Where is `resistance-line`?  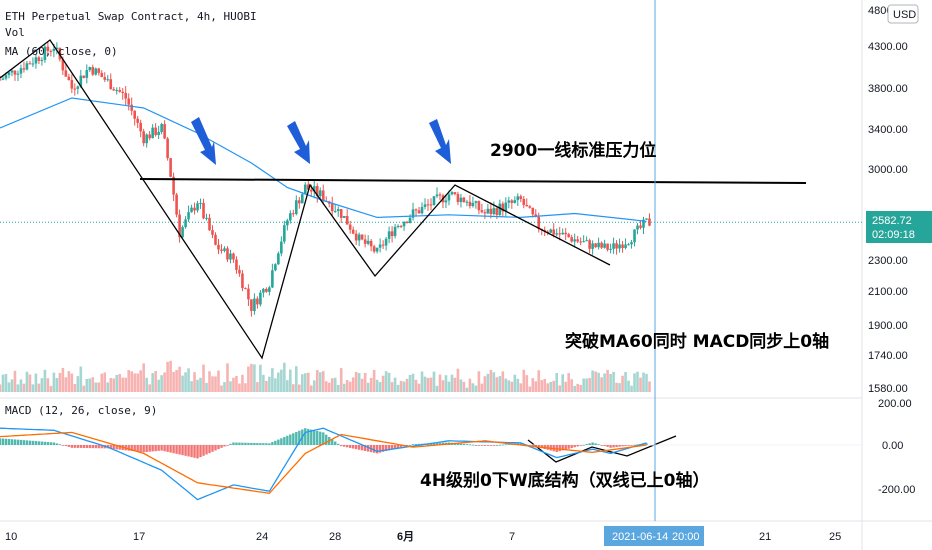
resistance-line is located at coordinates (473, 181).